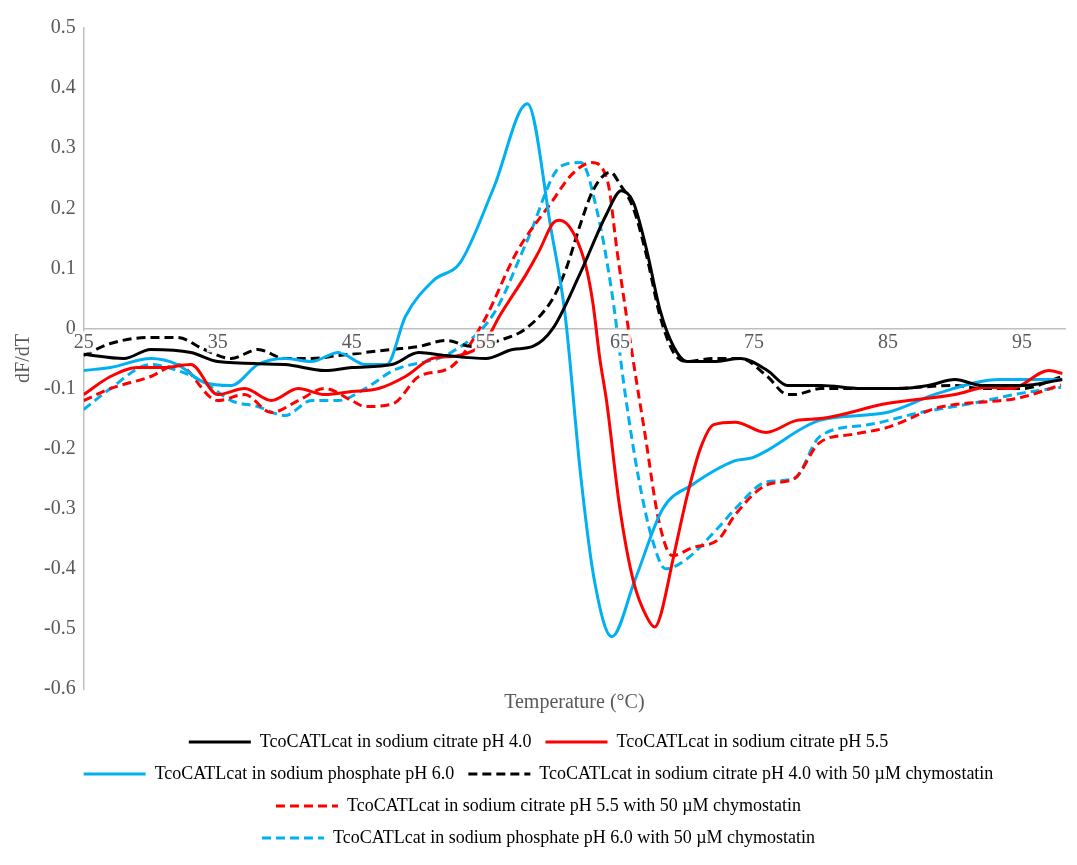  I want to click on legend-label: TcoCATLcat in sodium citrate pH 5.5 with 50 µM chymostatin, so click(574, 804).